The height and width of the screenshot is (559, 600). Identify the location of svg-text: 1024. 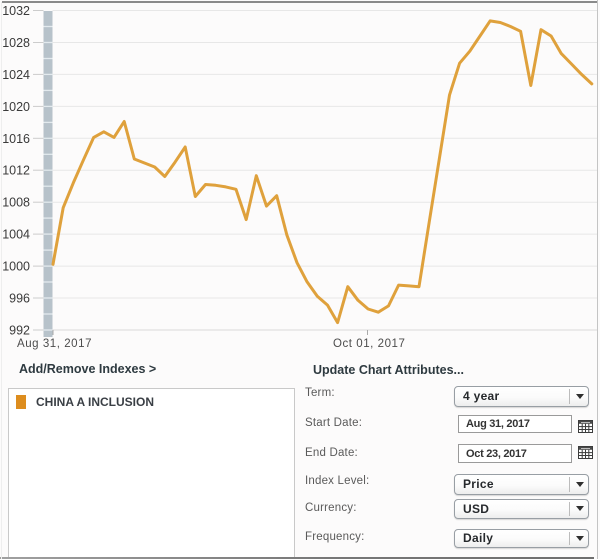
(16, 75).